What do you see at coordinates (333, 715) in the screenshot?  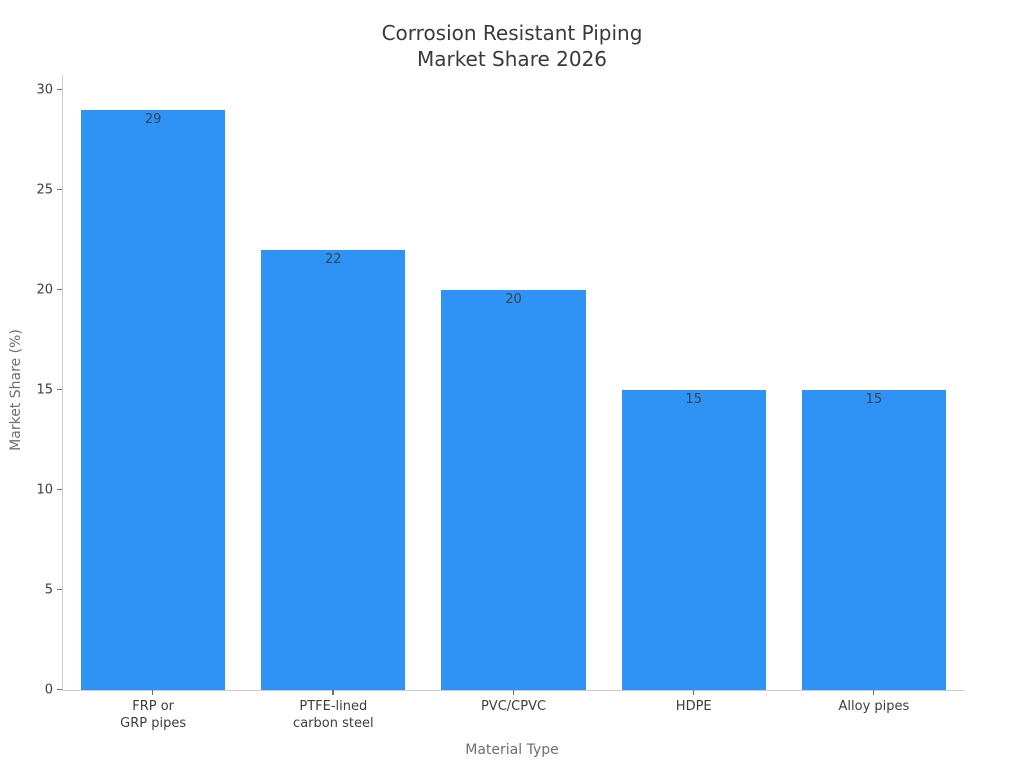 I see `x-tick-label: PTFE-lined carbon steel` at bounding box center [333, 715].